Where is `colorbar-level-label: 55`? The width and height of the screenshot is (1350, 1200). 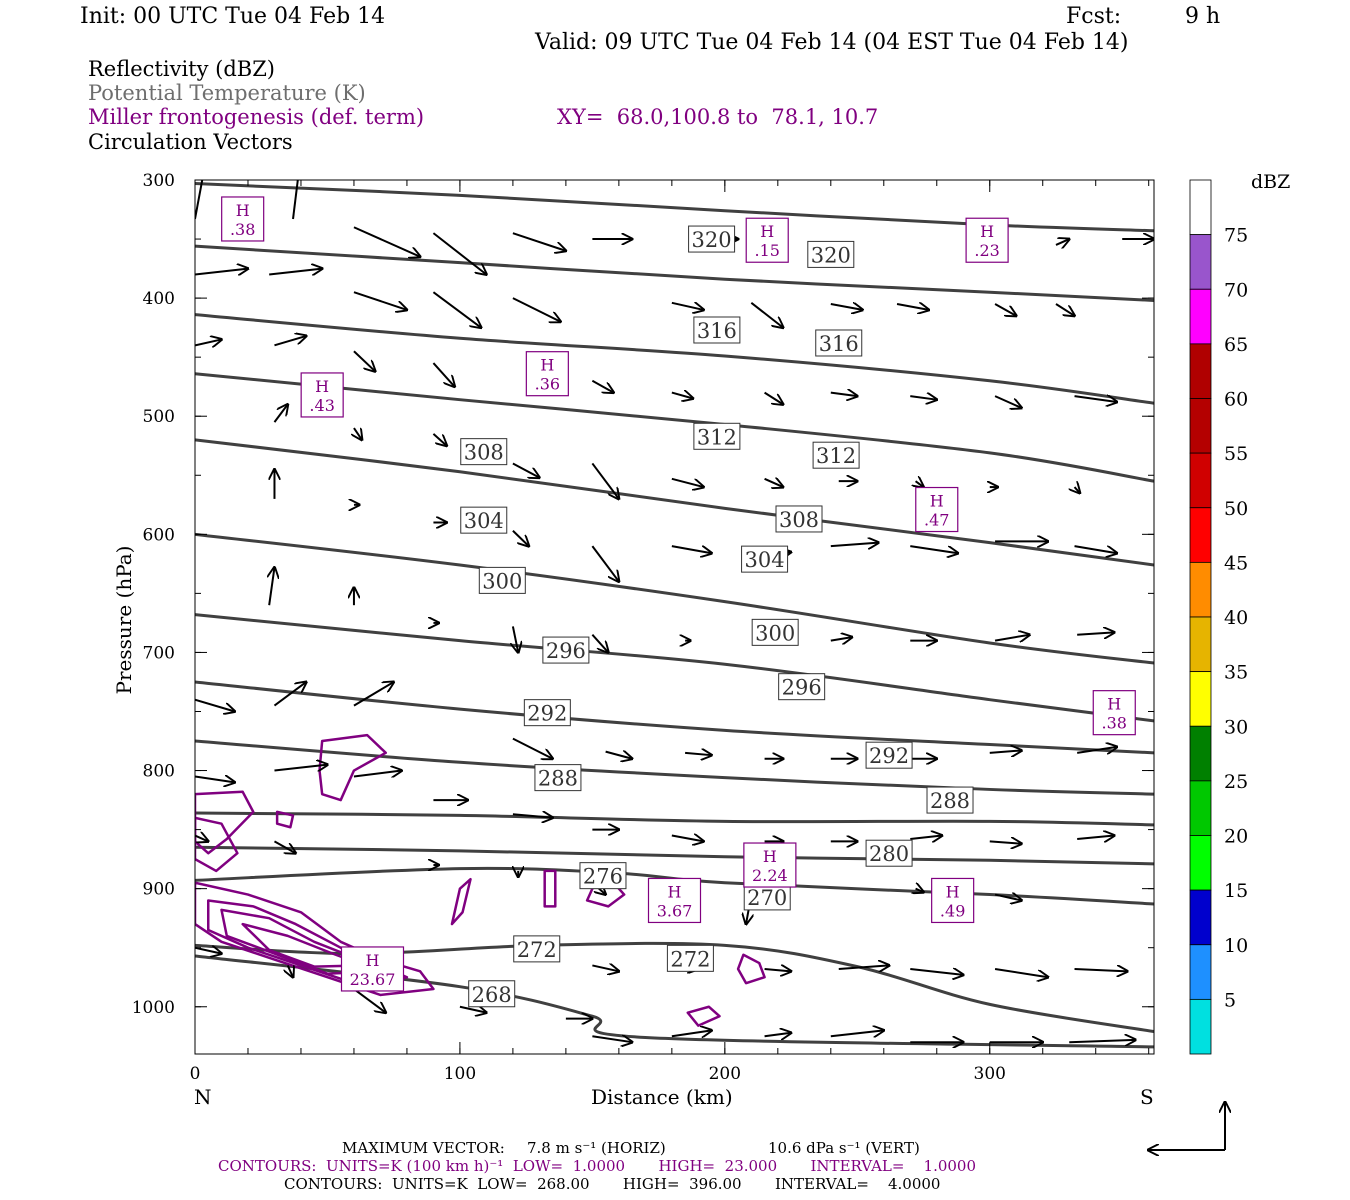
colorbar-level-label: 55 is located at coordinates (1236, 454).